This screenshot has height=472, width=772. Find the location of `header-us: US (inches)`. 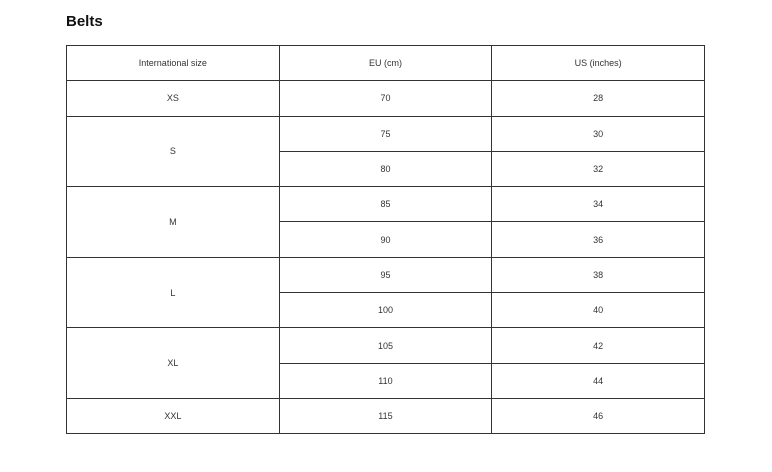

header-us: US (inches) is located at coordinates (598, 63).